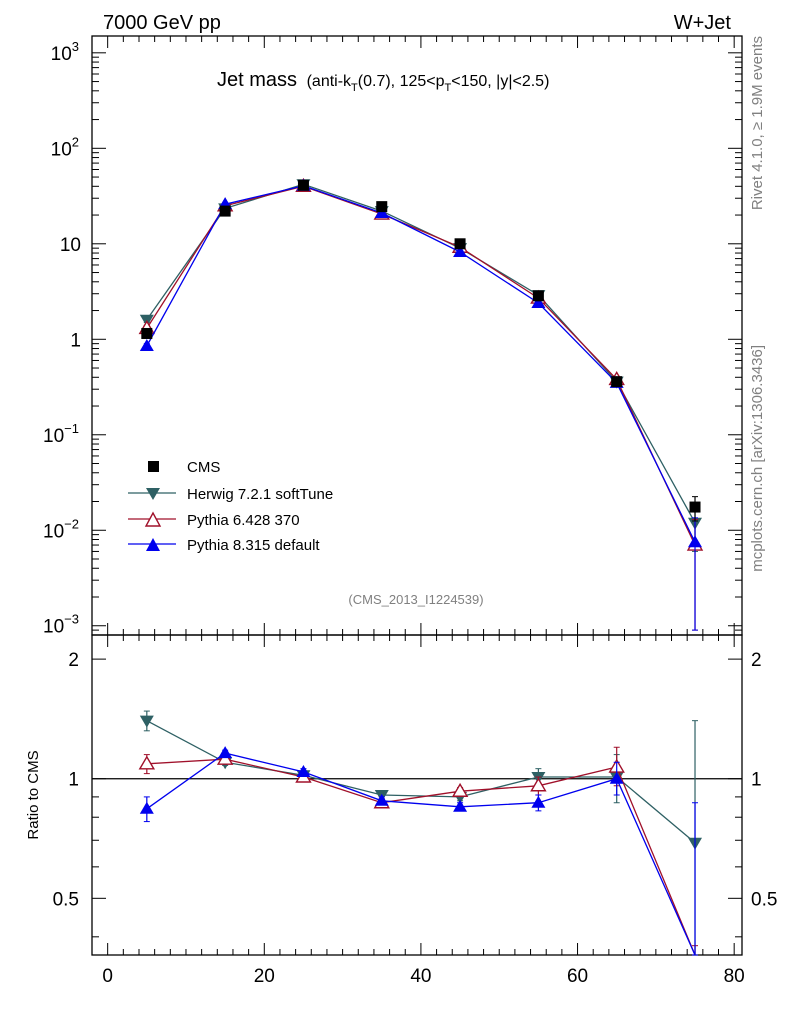 Image resolution: width=786 pixels, height=1024 pixels. I want to click on plot-title-sub-1: T, so click(354, 88).